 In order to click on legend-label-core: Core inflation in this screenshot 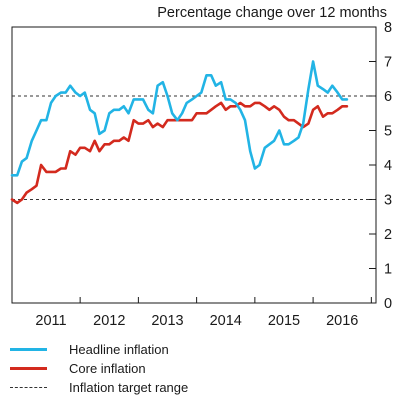, I will do `click(107, 368)`.